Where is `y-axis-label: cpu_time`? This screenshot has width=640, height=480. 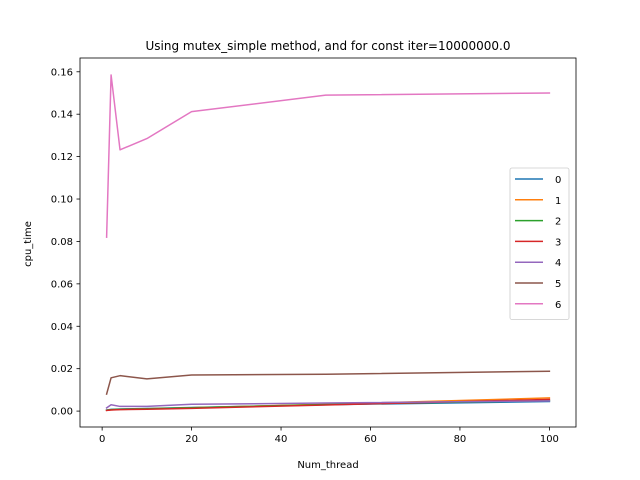
y-axis-label: cpu_time is located at coordinates (28, 244).